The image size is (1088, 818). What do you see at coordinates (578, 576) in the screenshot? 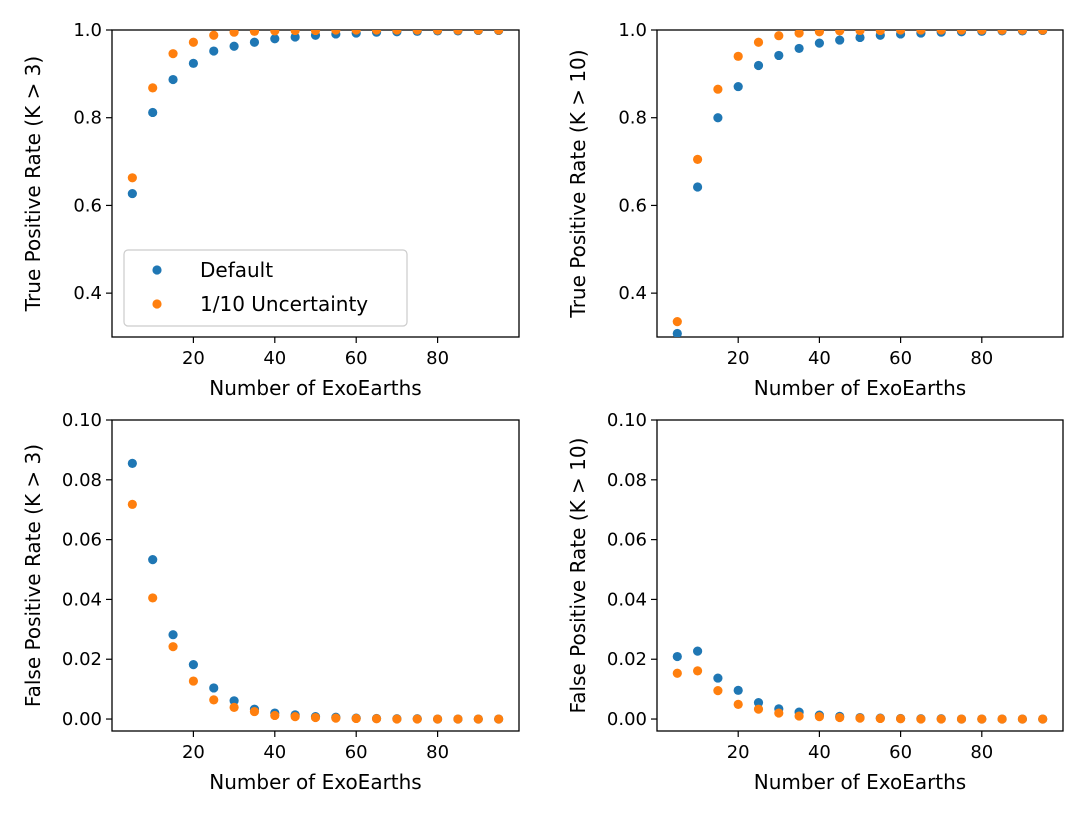
I see `y-axis-label: False Positive Rate (K > 10)` at bounding box center [578, 576].